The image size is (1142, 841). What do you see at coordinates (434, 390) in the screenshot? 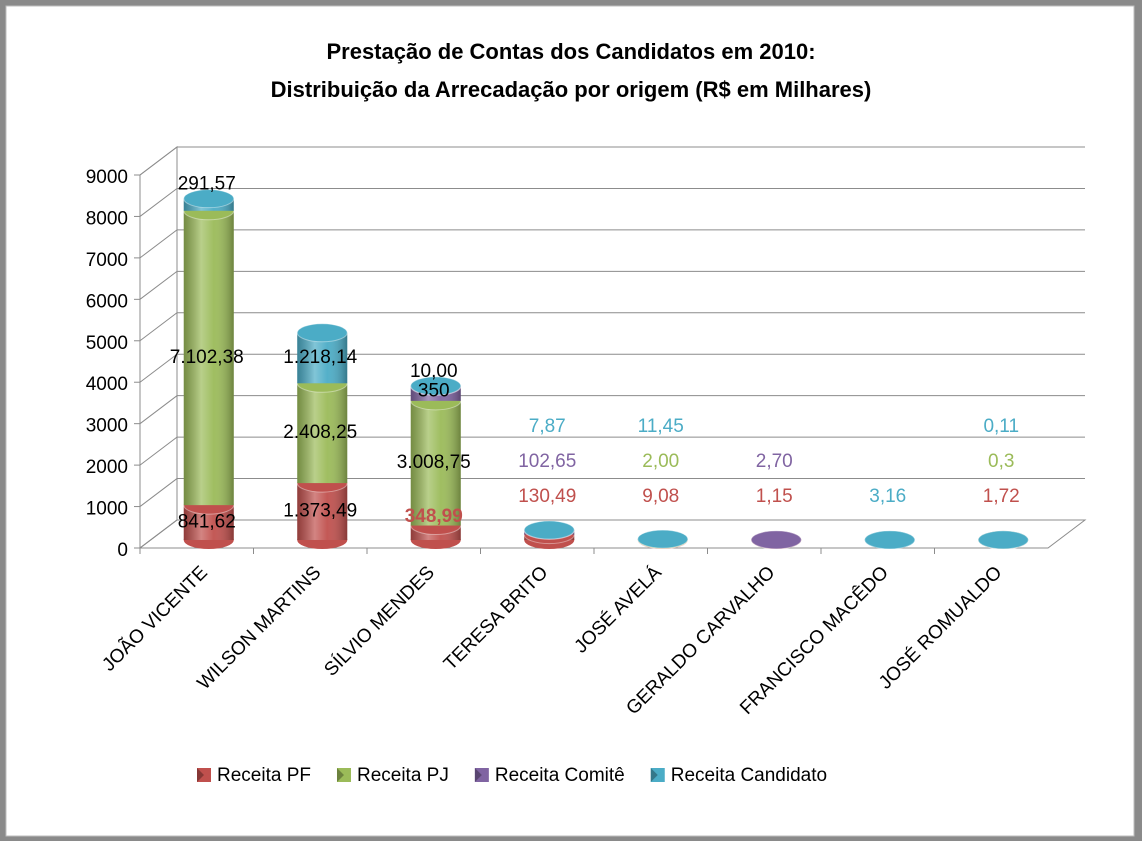
I see `data-label: 350` at bounding box center [434, 390].